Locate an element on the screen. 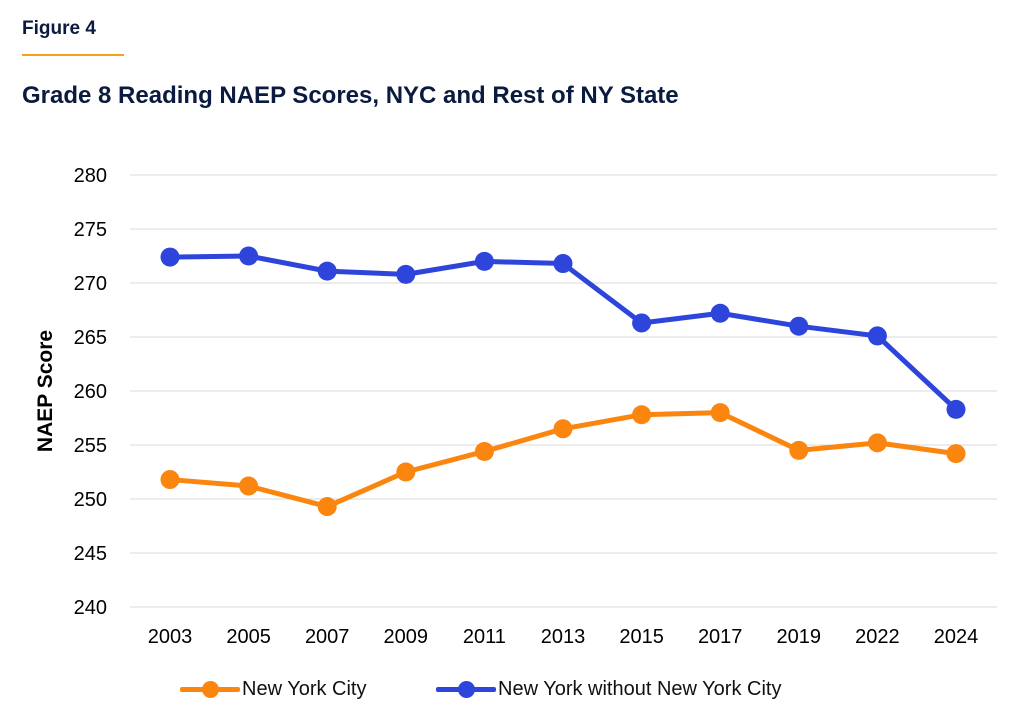 The image size is (1025, 723). y-tick-label: 270 is located at coordinates (90, 284).